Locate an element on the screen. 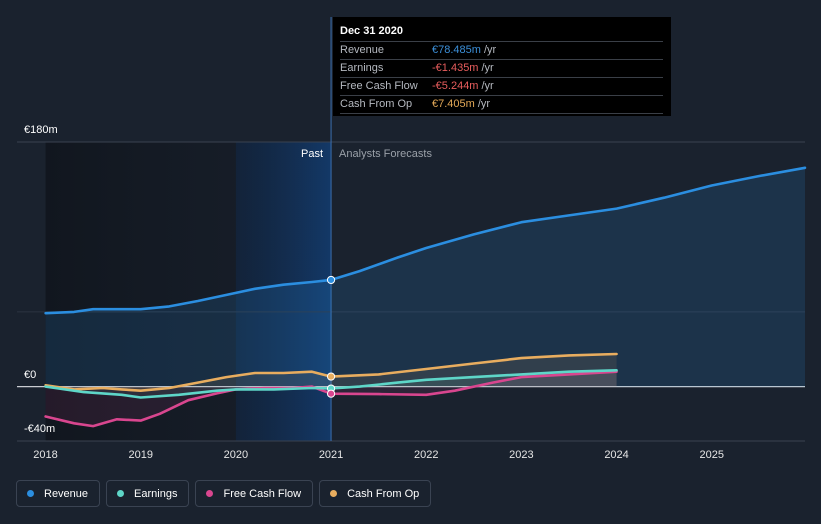 This screenshot has width=821, height=524. legend-item-earnings: Earnings is located at coordinates (148, 493).